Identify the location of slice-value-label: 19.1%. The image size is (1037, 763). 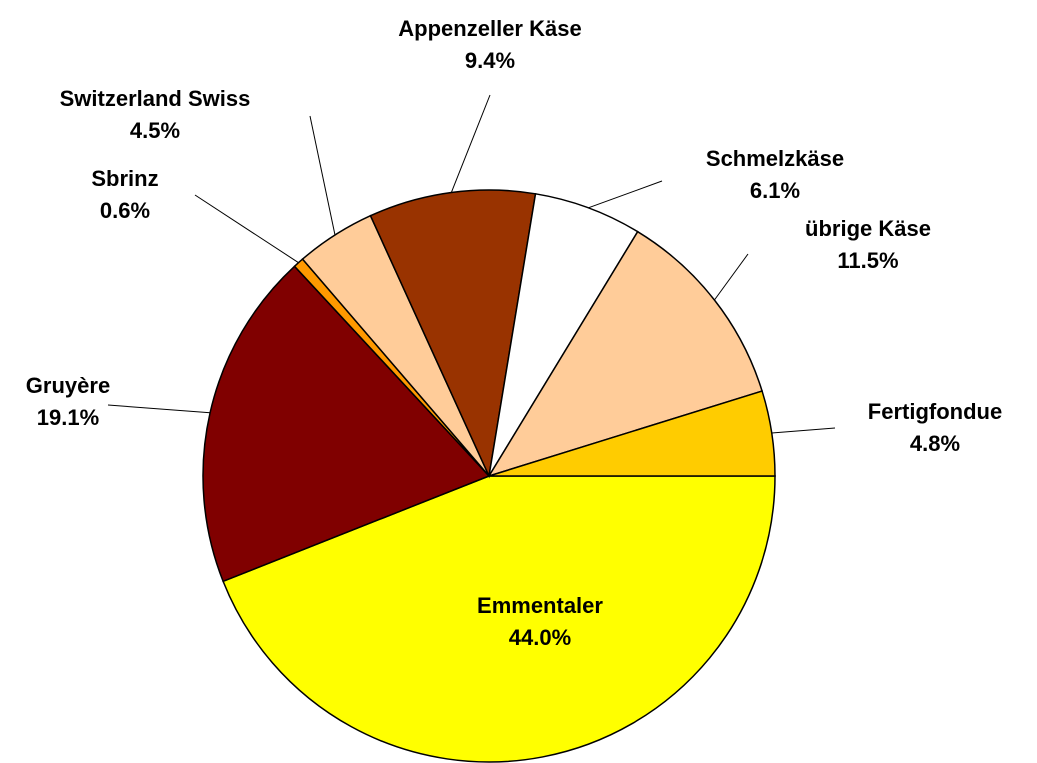
(68, 417).